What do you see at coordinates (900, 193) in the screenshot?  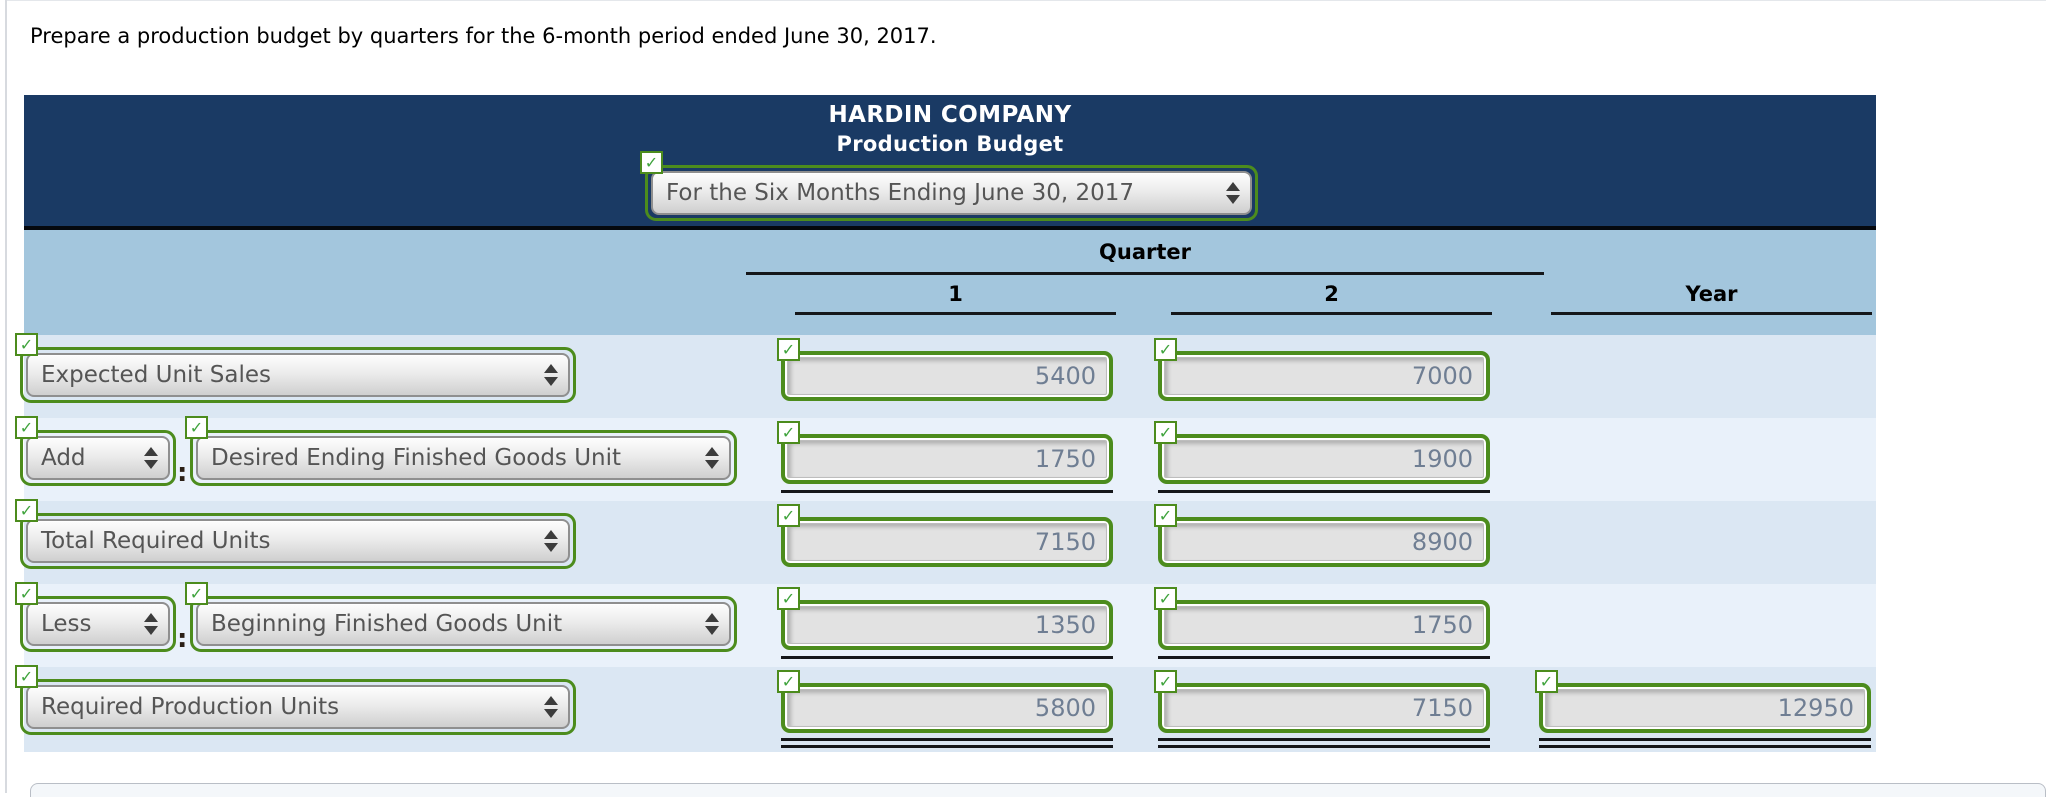 I see `period-select-value: For the Six Months Ending June 30, 2017` at bounding box center [900, 193].